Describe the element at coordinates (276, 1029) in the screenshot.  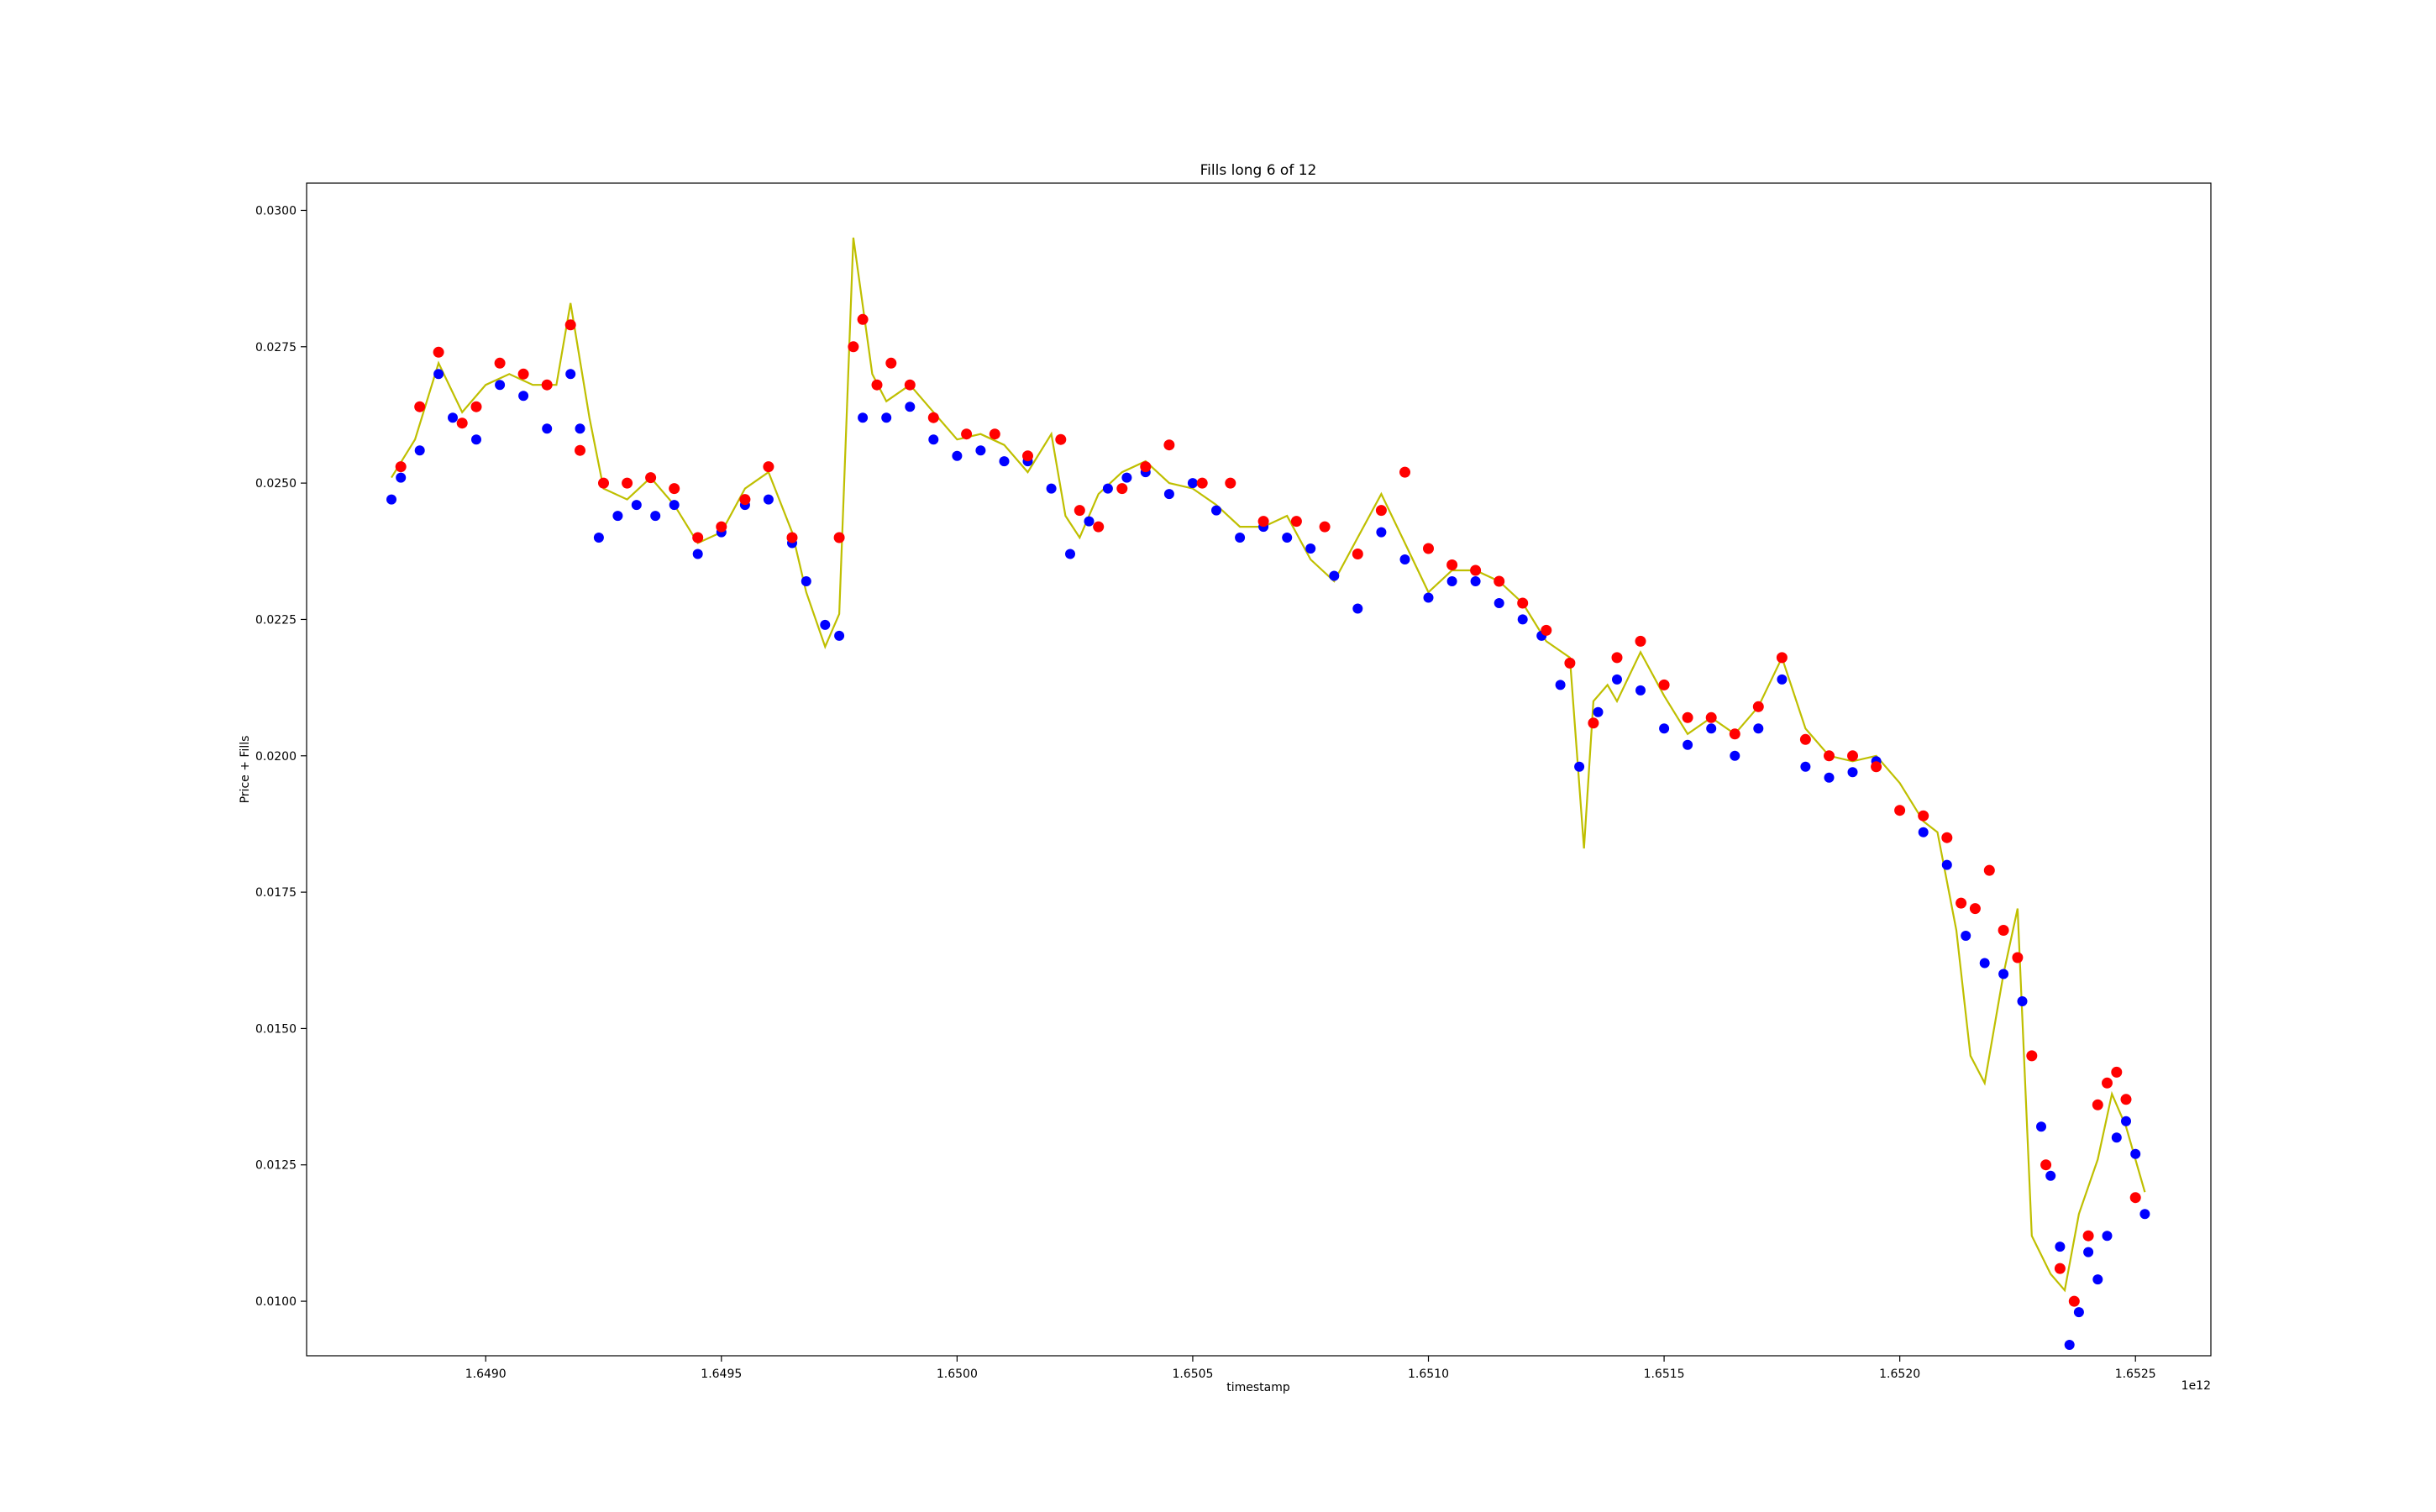
I see `y-tick-label: 0.0150` at that location.